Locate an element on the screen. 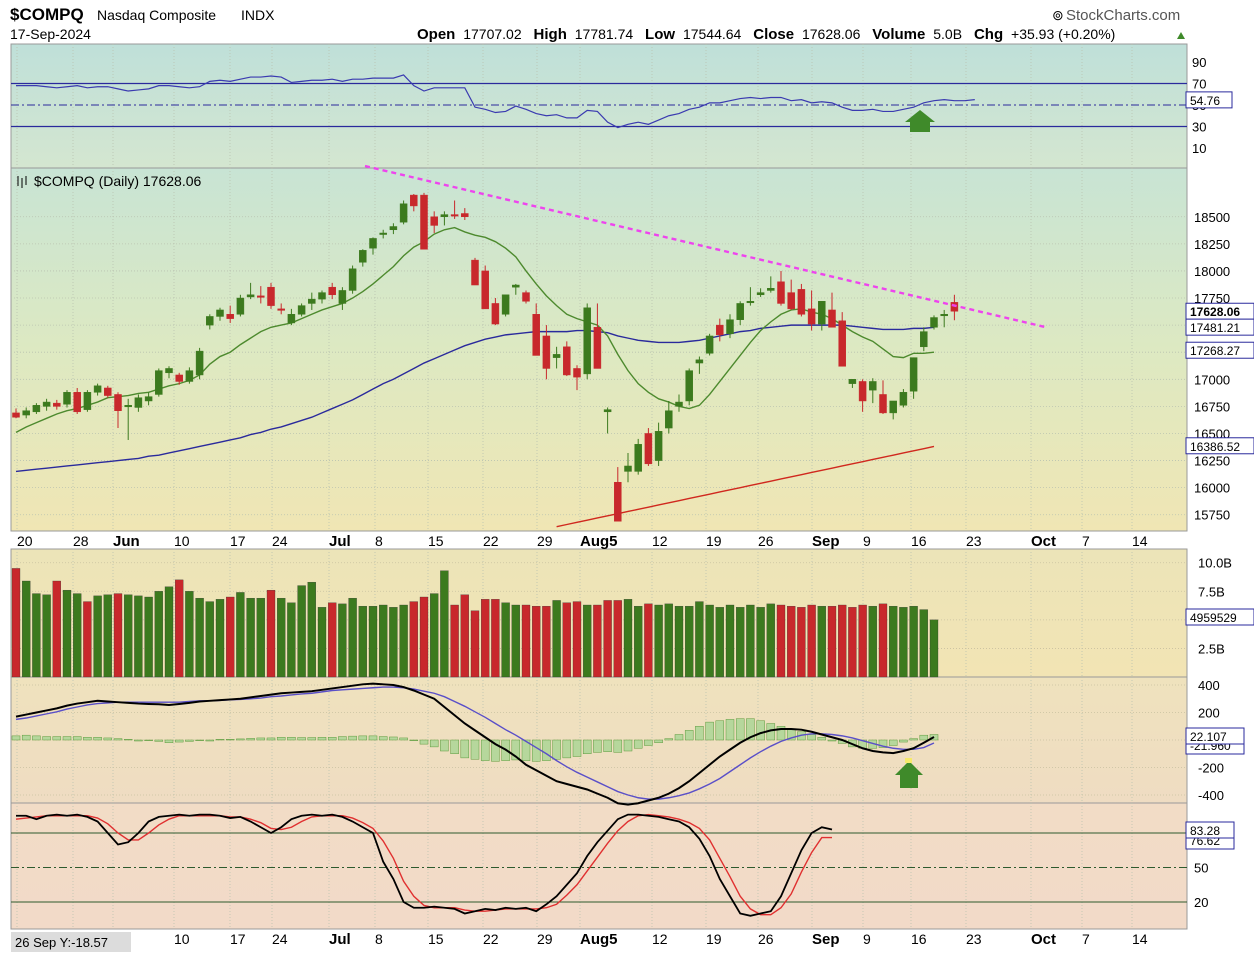 The image size is (1254, 954). x-tick-label: 28 is located at coordinates (81, 541).